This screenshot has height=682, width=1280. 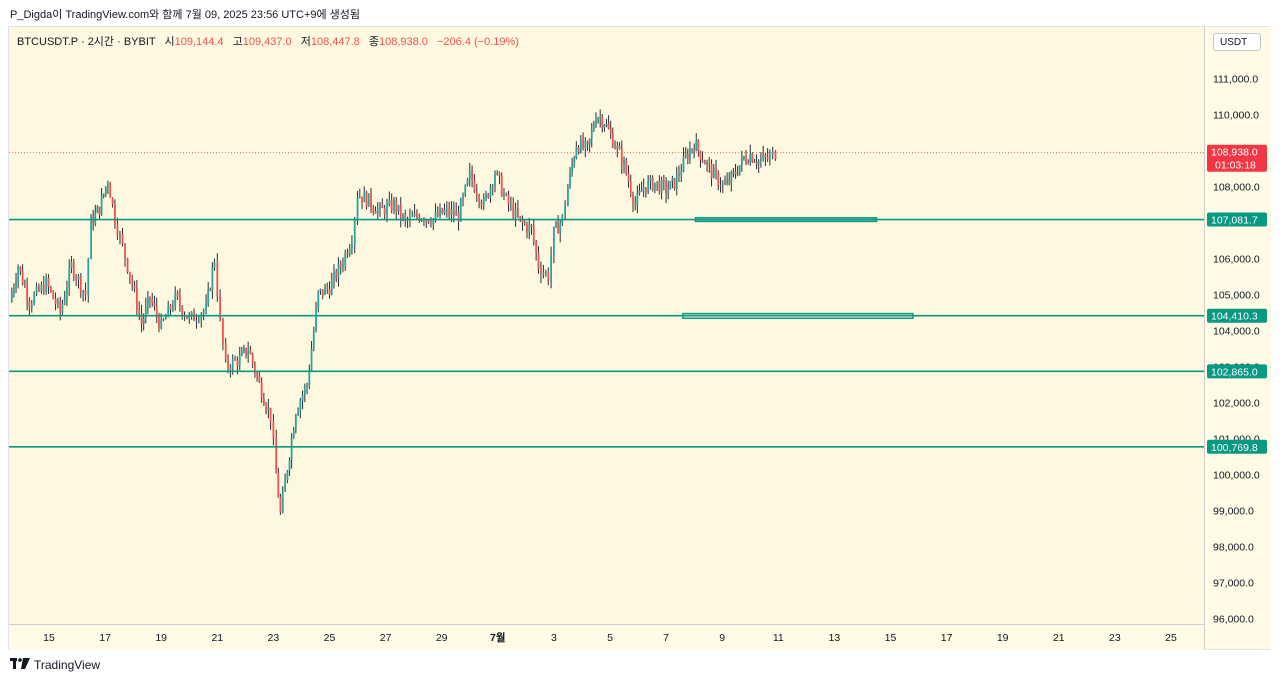 I want to click on low-value: 108,447.8, so click(x=335, y=42).